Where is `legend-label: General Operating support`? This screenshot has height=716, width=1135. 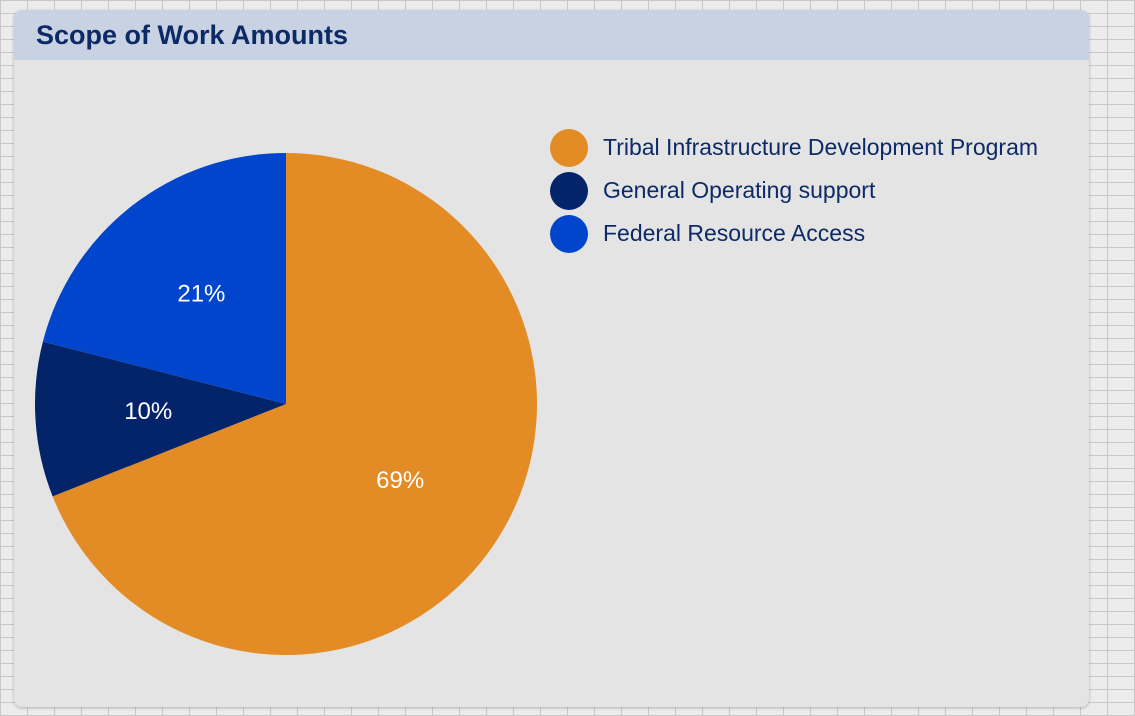
legend-label: General Operating support is located at coordinates (739, 190).